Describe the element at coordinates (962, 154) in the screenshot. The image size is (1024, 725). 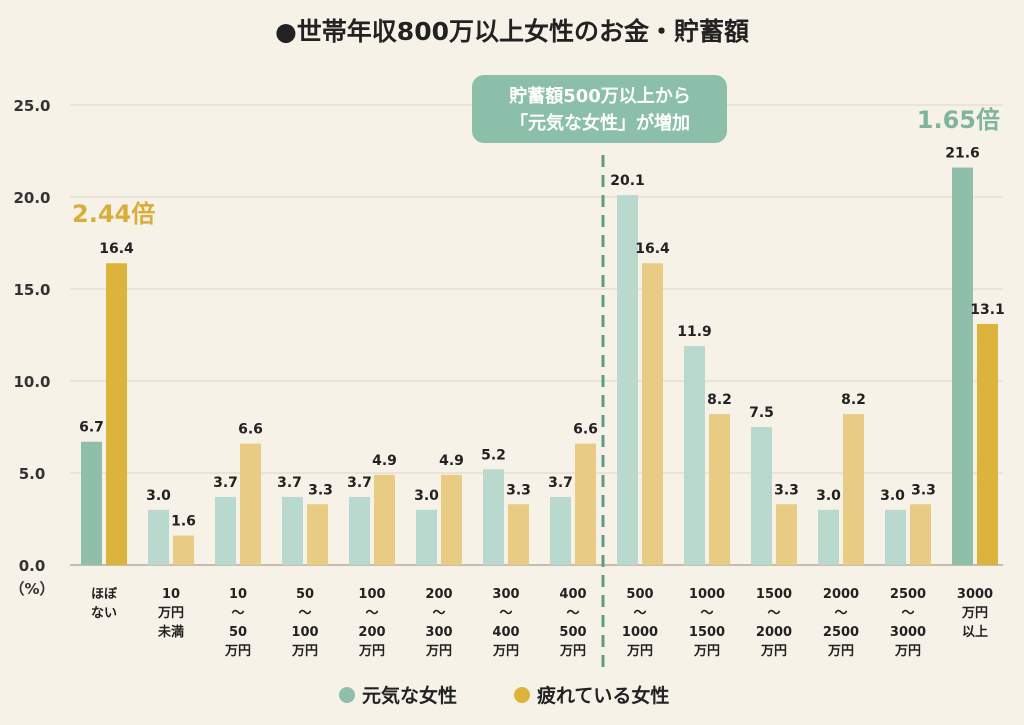
I see `value-label: 21.6` at that location.